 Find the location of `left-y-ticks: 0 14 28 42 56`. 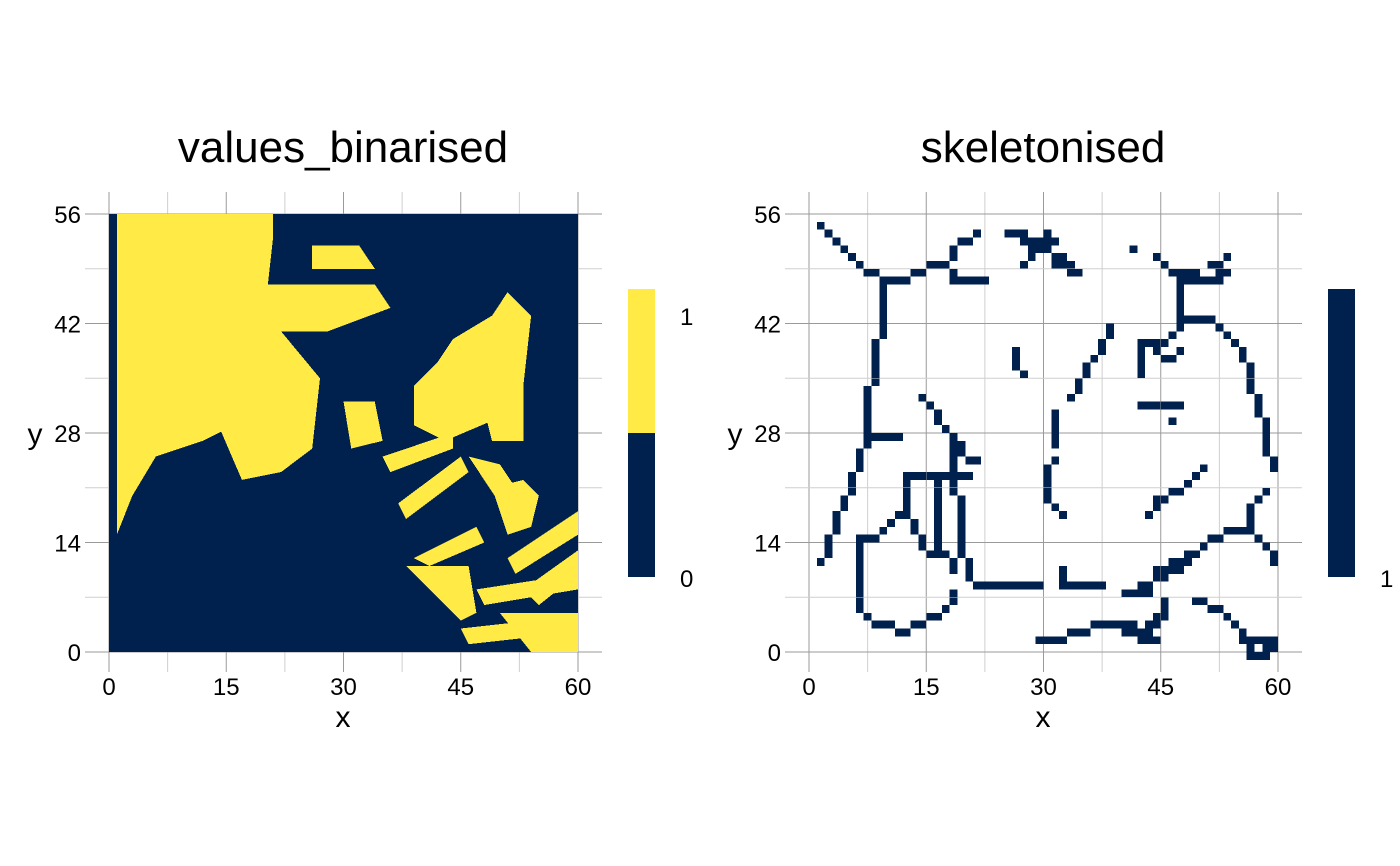

left-y-ticks: 0 14 28 42 56 is located at coordinates (67, 434).